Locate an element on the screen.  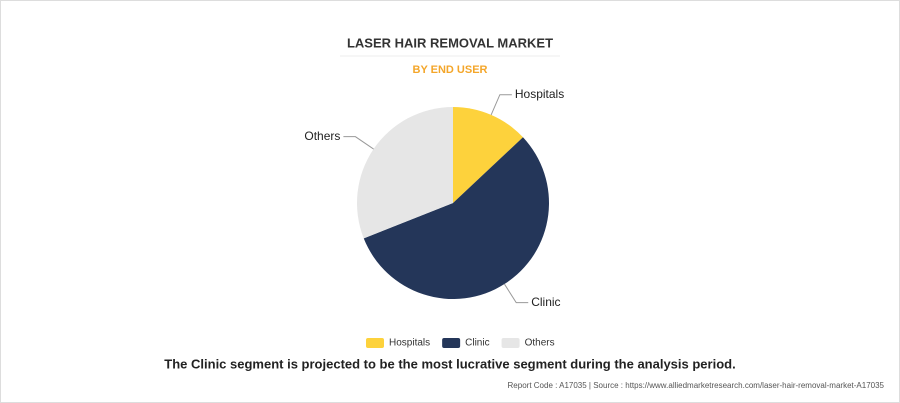
slice-label: Hospitals is located at coordinates (539, 94).